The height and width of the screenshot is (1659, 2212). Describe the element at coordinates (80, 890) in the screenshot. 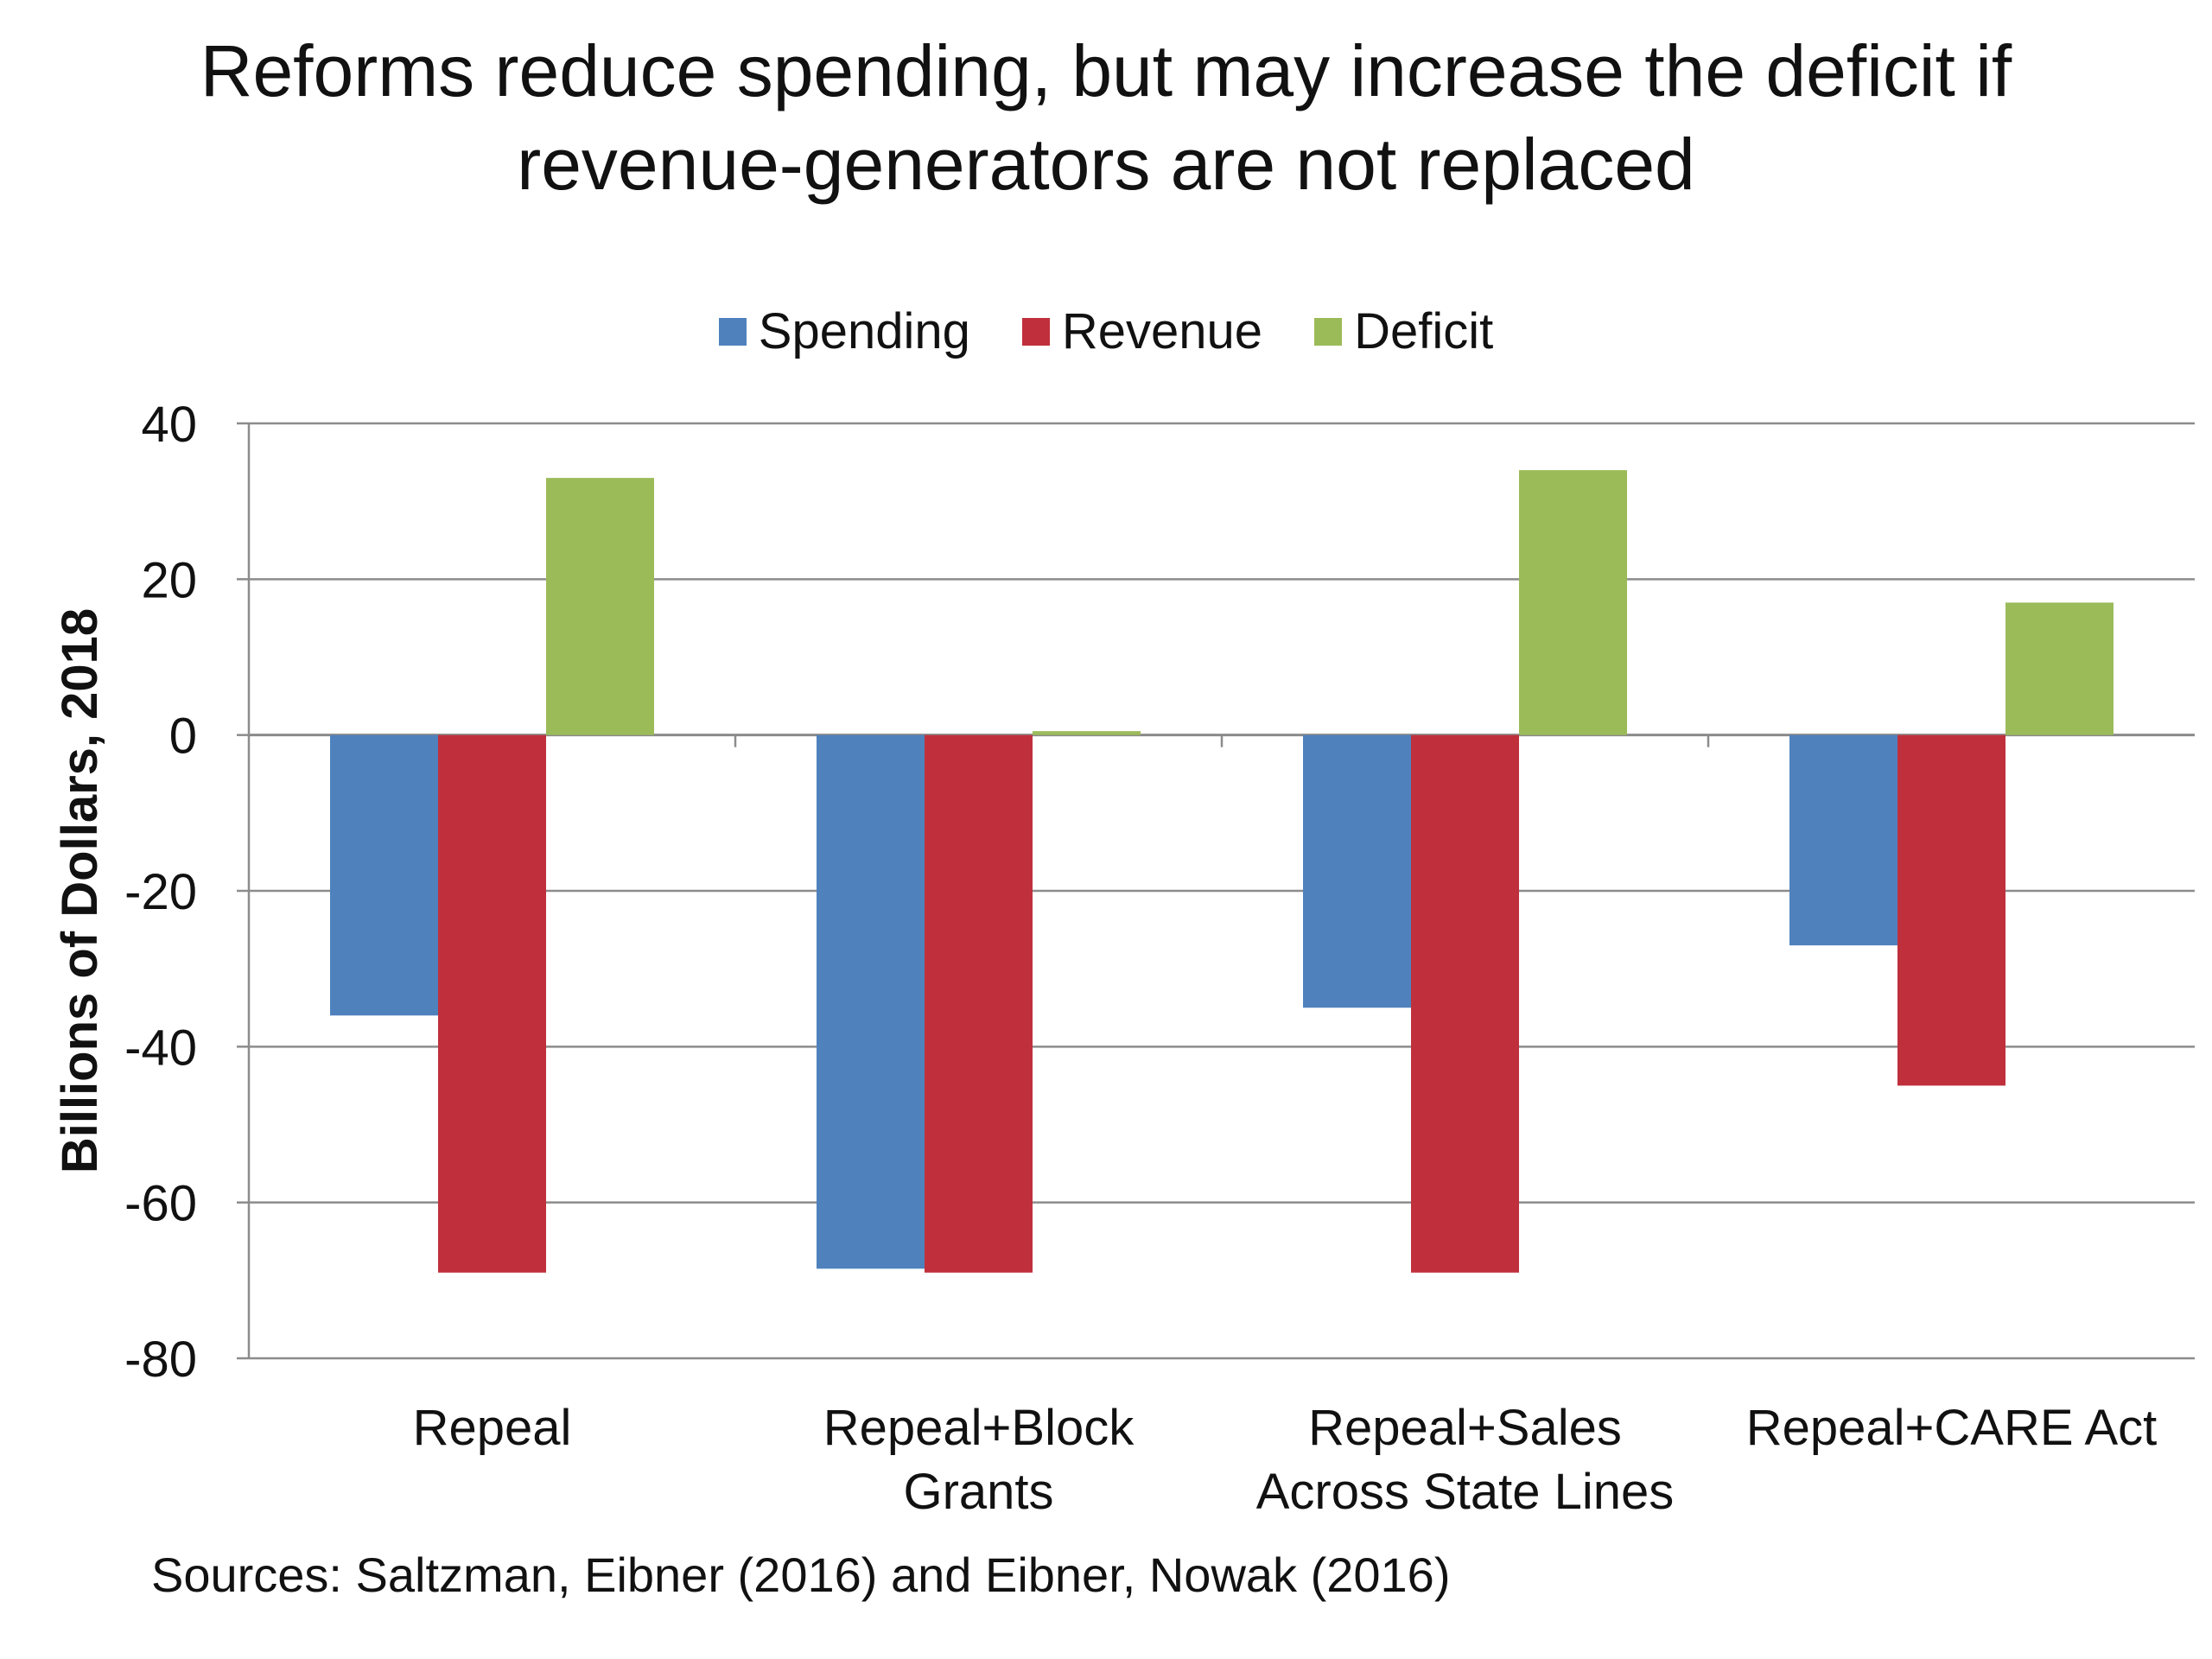

I see `y-axis-label: Billions of Dollars, 2018` at that location.